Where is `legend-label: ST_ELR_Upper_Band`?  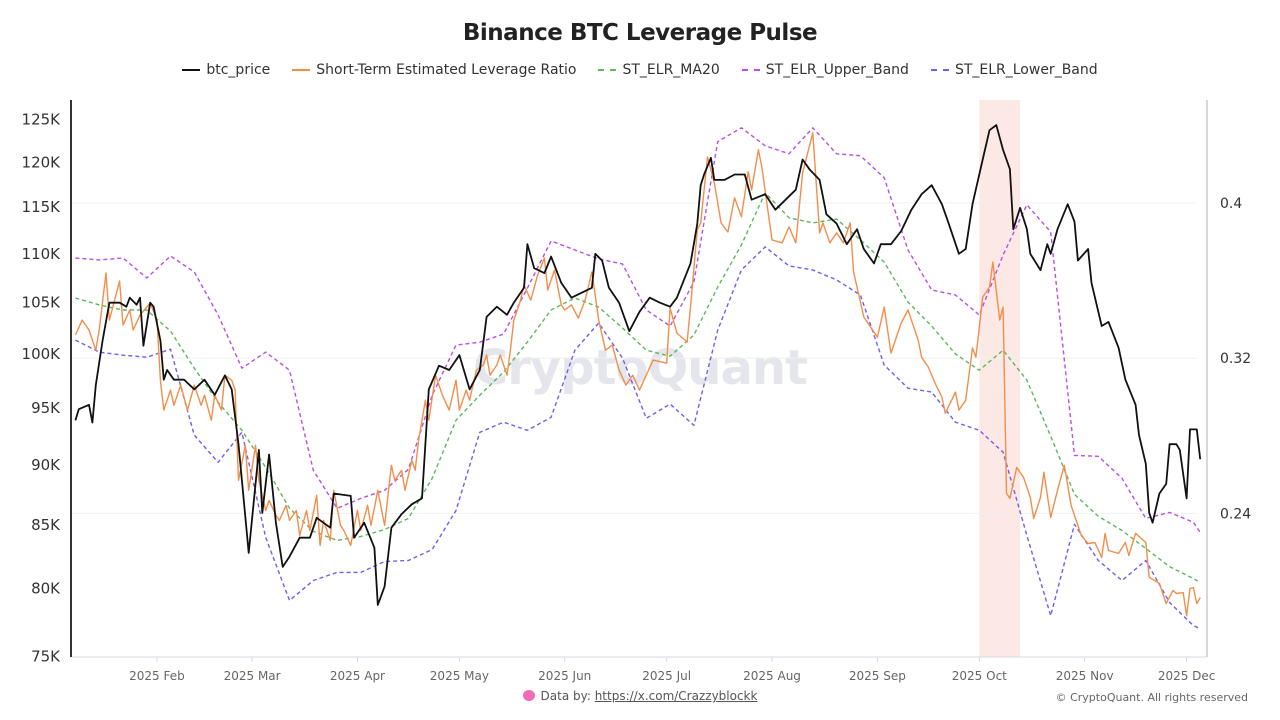
legend-label: ST_ELR_Upper_Band is located at coordinates (837, 70).